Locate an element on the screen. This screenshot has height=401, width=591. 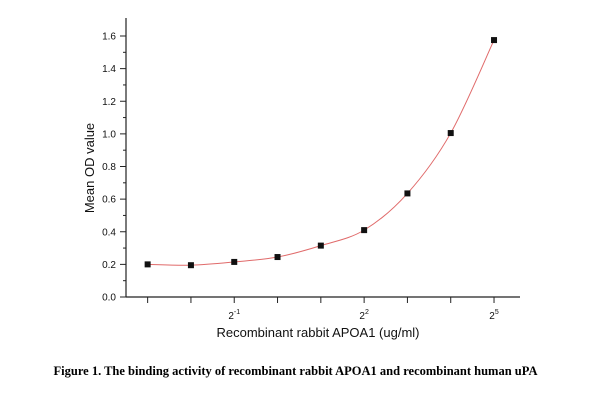
x-tick-label: 22 is located at coordinates (364, 315).